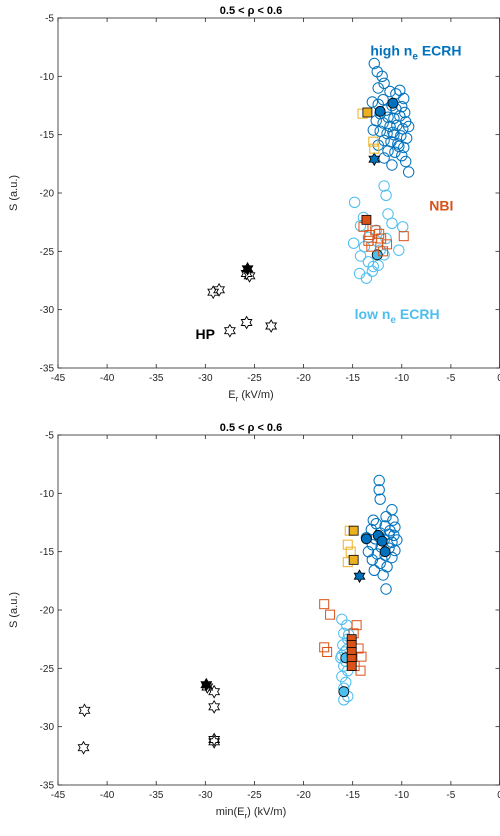 This screenshot has width=500, height=836. Describe the element at coordinates (250, 396) in the screenshot. I see `x-axis-label: Er (kV/m)` at that location.